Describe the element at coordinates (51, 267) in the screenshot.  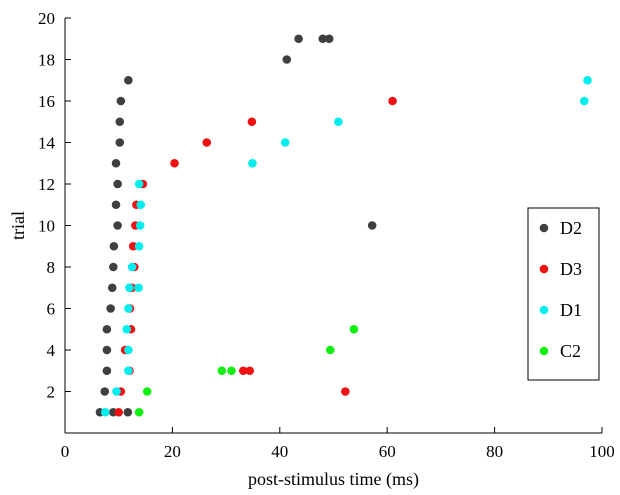
I see `y-tick-label: 8` at that location.